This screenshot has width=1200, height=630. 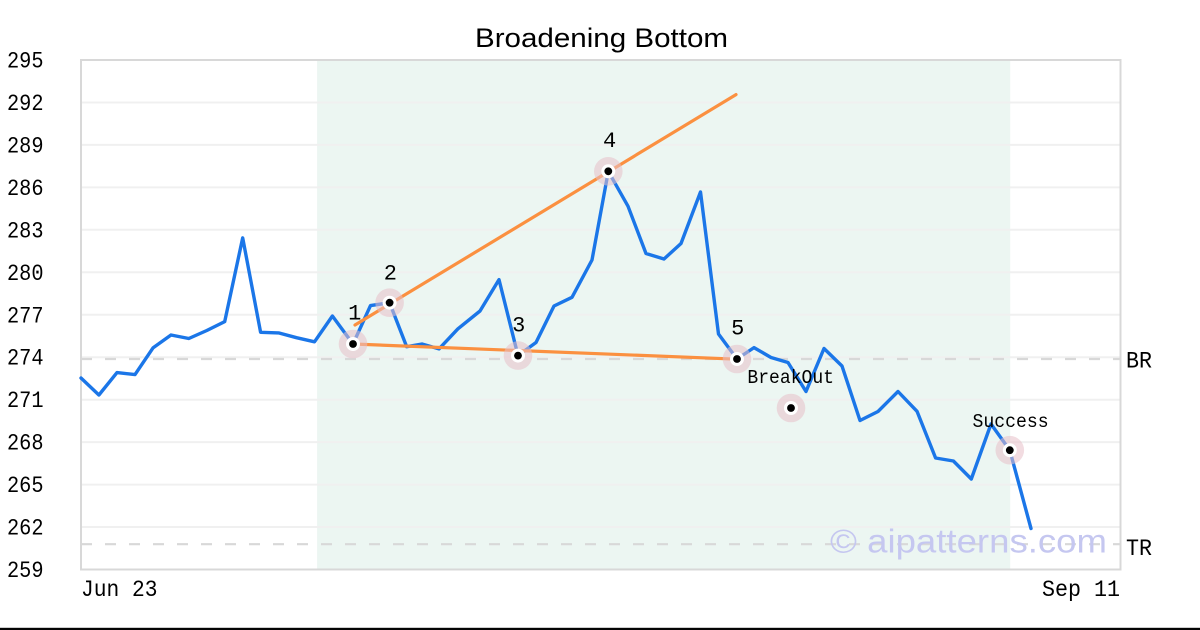 What do you see at coordinates (518, 326) in the screenshot?
I see `svg-text: 3` at bounding box center [518, 326].